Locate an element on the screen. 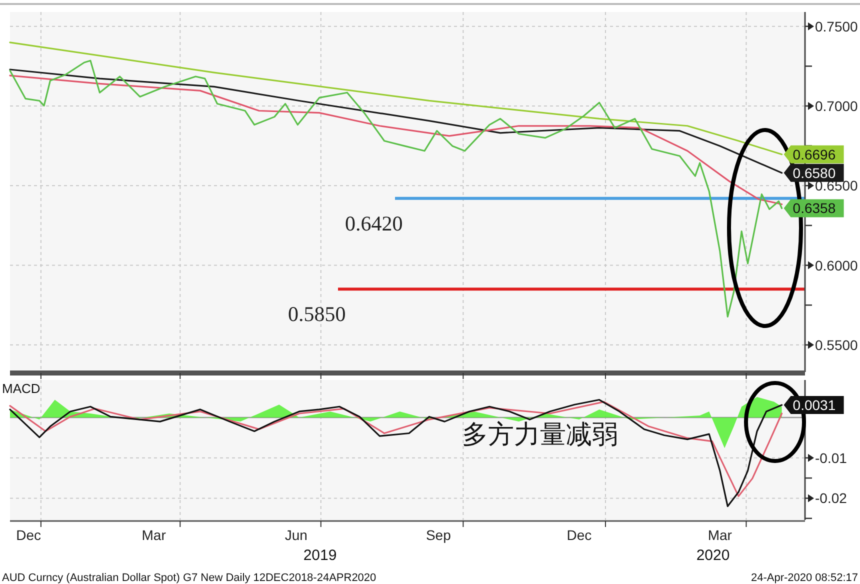 The image size is (860, 584). ref-line-label: 0.6420 is located at coordinates (374, 223).